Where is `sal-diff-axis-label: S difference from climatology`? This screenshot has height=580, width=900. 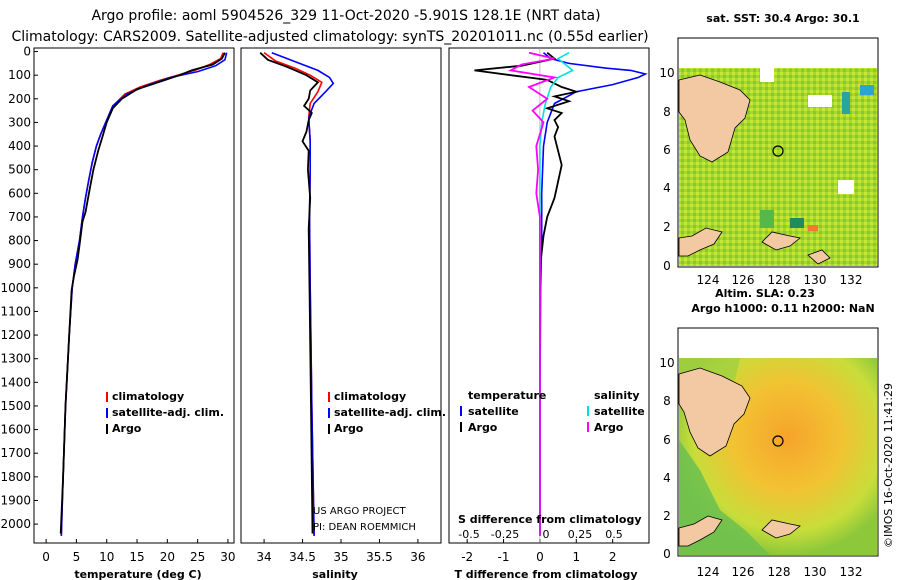
sal-diff-axis-label: S difference from climatology is located at coordinates (550, 519).